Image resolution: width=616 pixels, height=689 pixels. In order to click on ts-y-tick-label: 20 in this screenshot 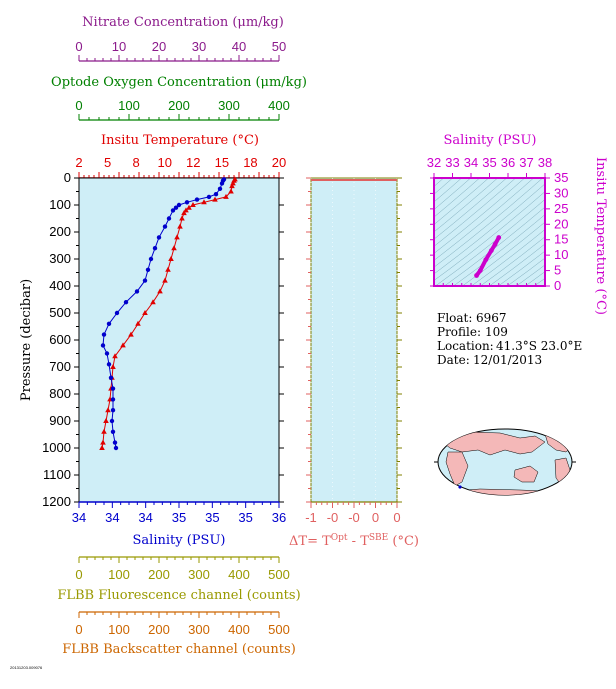, I will do `click(561, 223)`.